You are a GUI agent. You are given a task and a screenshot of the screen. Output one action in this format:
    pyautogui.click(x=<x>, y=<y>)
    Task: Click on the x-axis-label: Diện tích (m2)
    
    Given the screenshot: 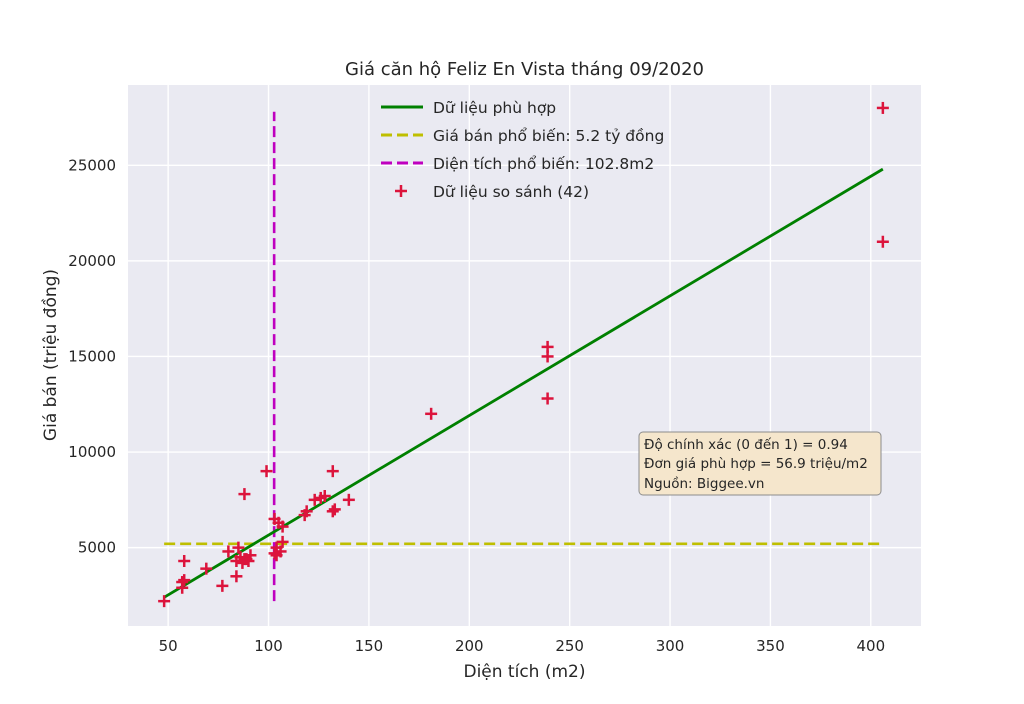 What is the action you would take?
    pyautogui.click(x=524, y=672)
    